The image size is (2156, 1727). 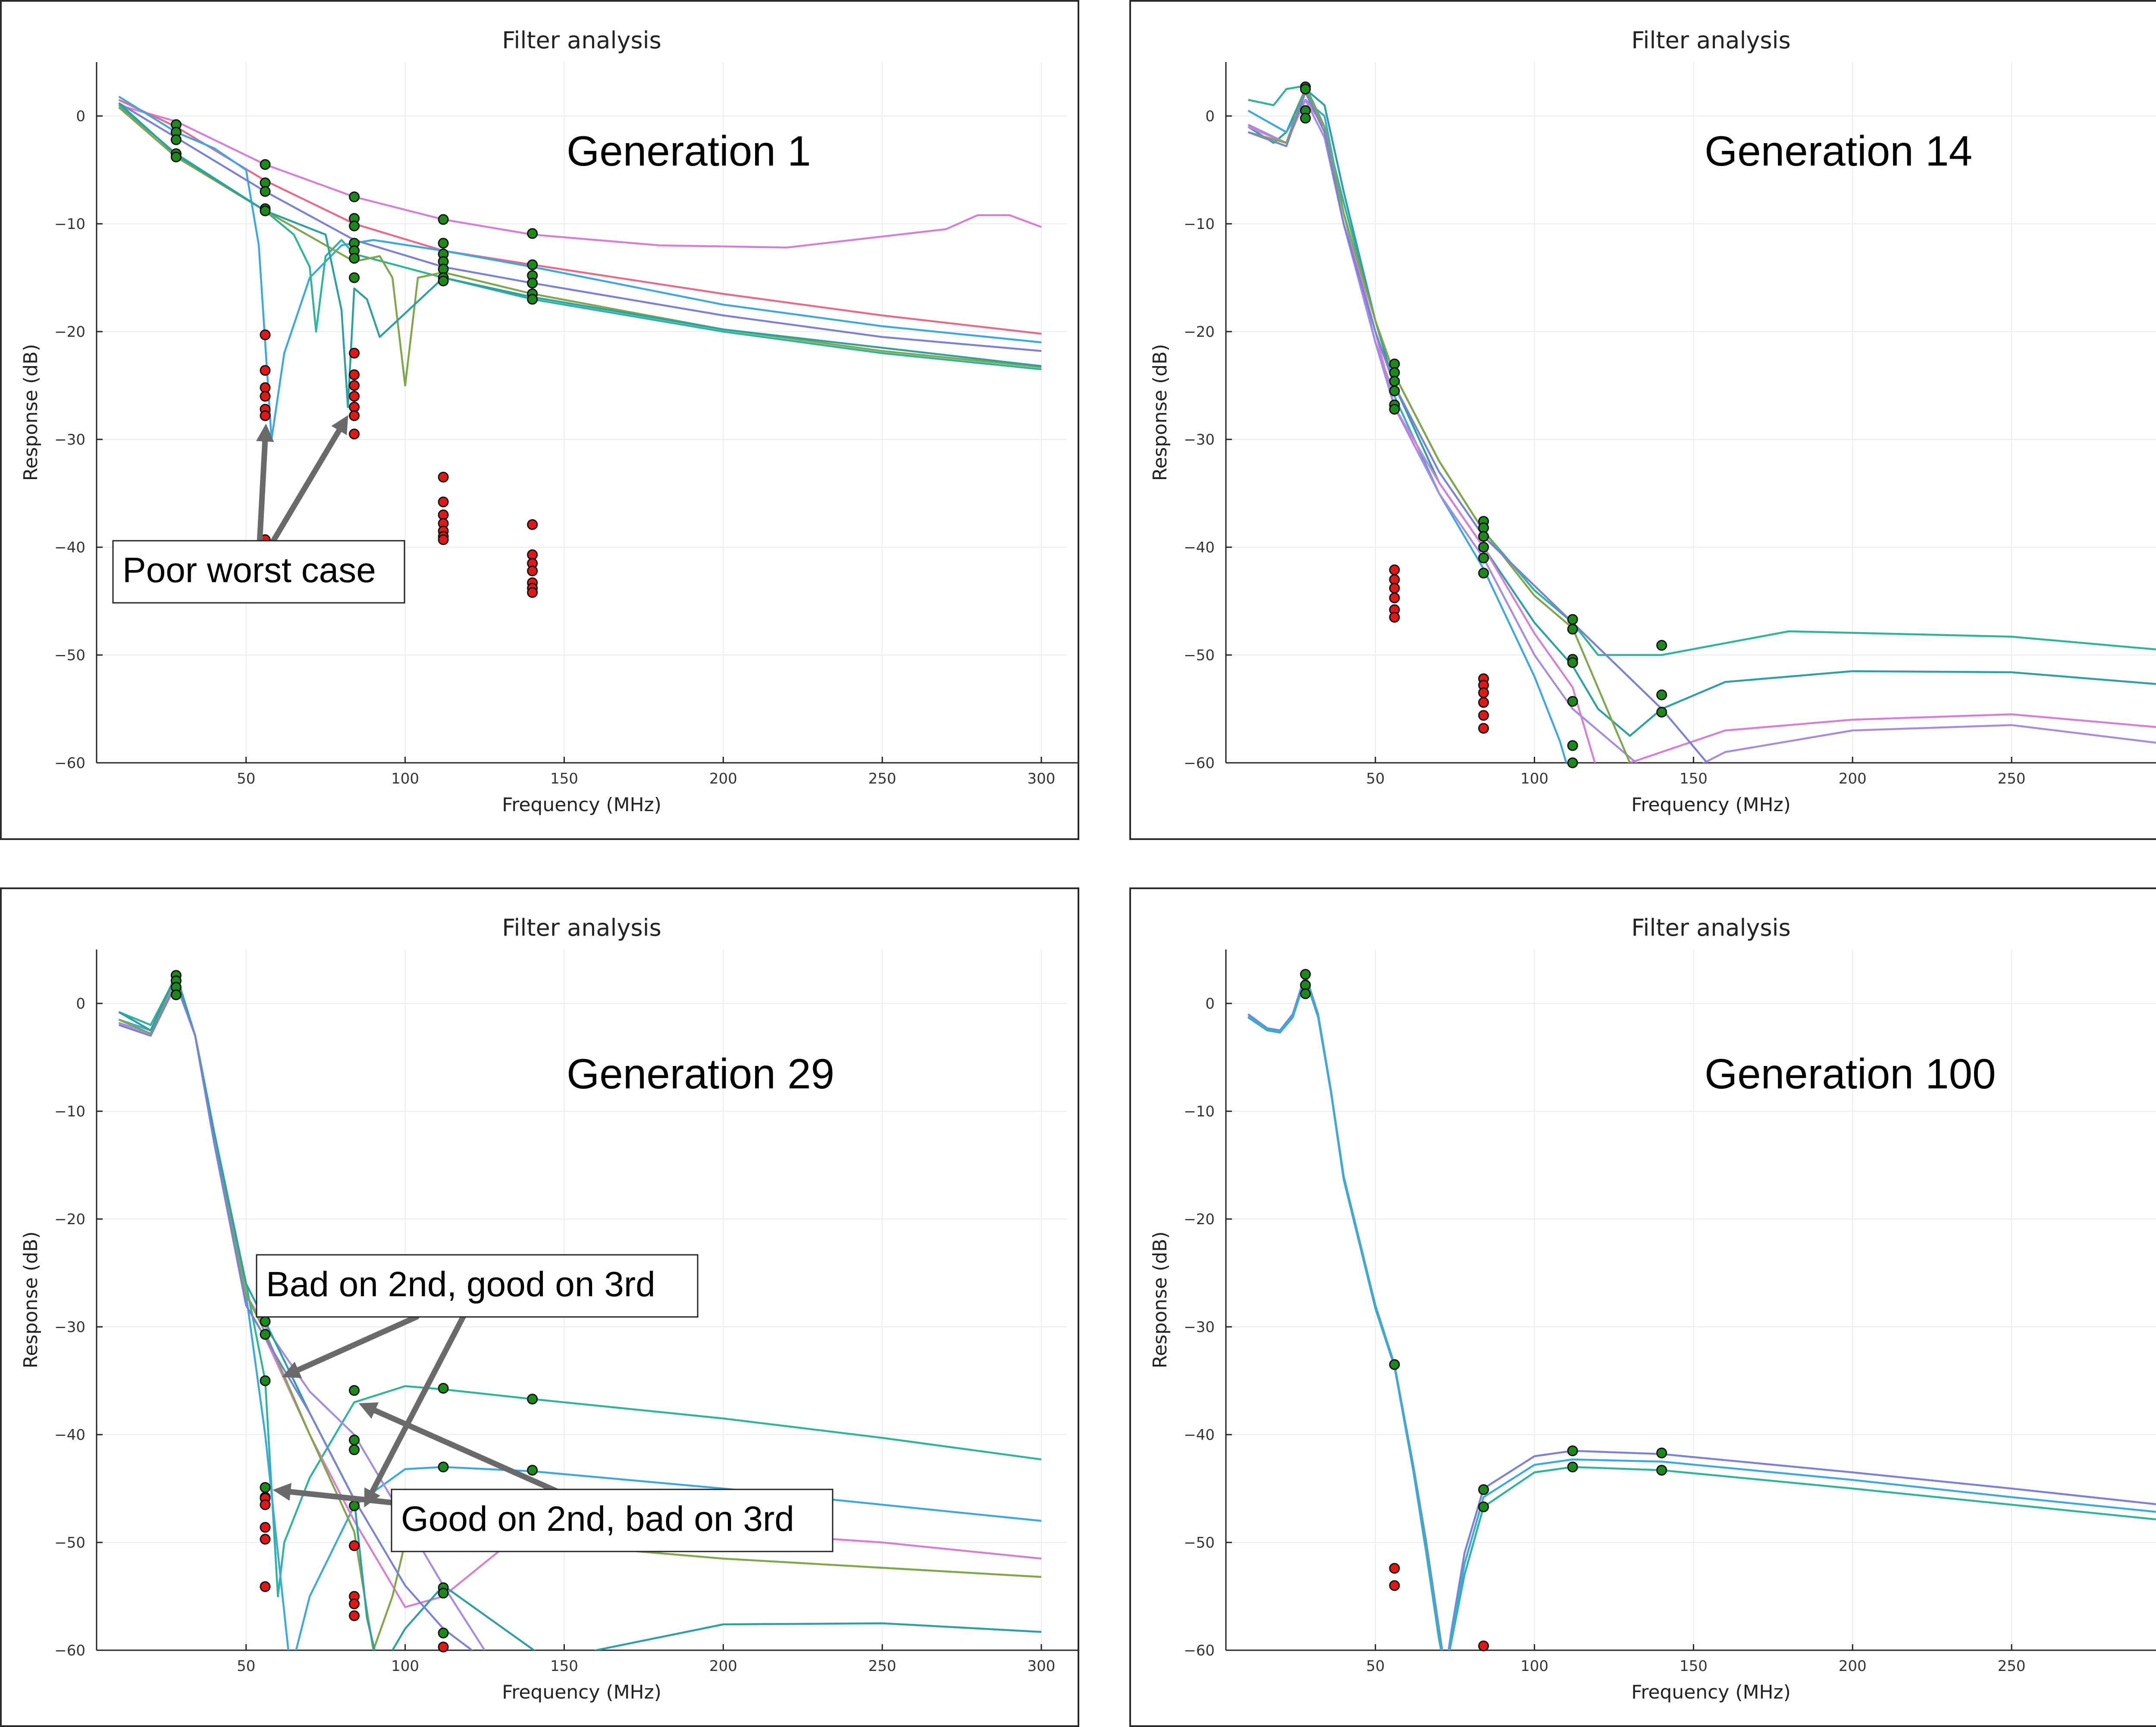 I want to click on callout-arrow, so click(x=462, y=1450).